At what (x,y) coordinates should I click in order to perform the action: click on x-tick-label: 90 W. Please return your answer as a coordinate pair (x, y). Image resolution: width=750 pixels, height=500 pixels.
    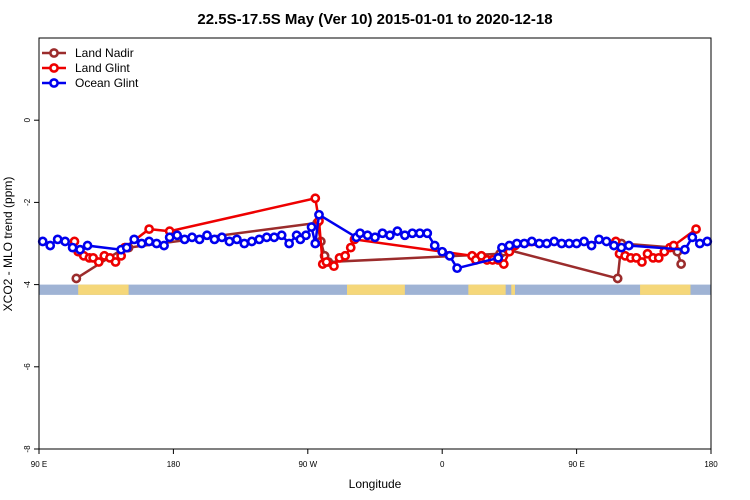
    Looking at the image, I should click on (307, 464).